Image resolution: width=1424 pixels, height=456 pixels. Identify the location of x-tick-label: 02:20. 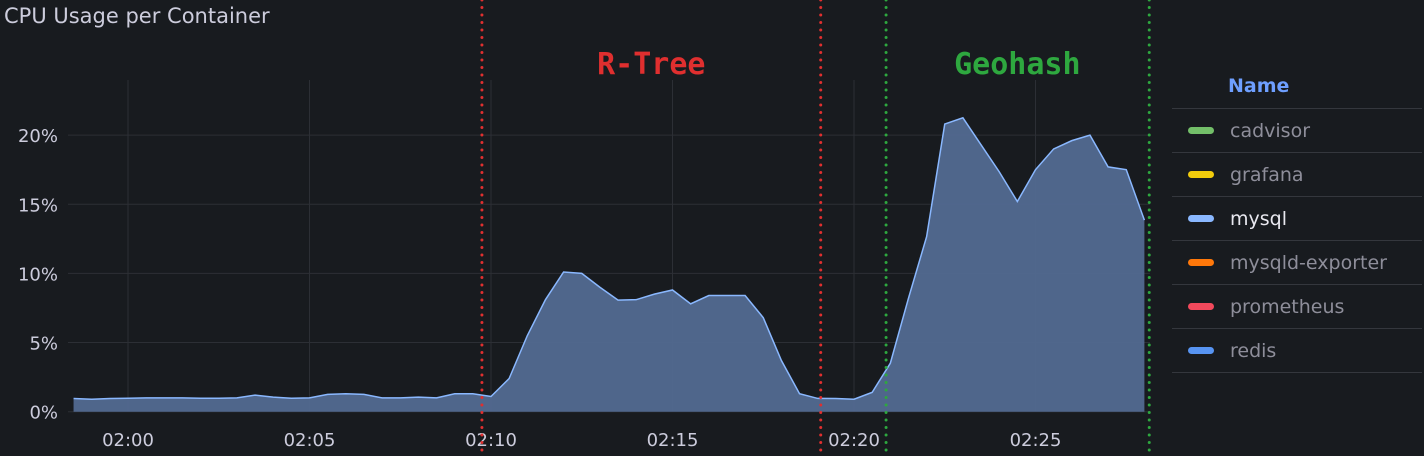
(854, 440).